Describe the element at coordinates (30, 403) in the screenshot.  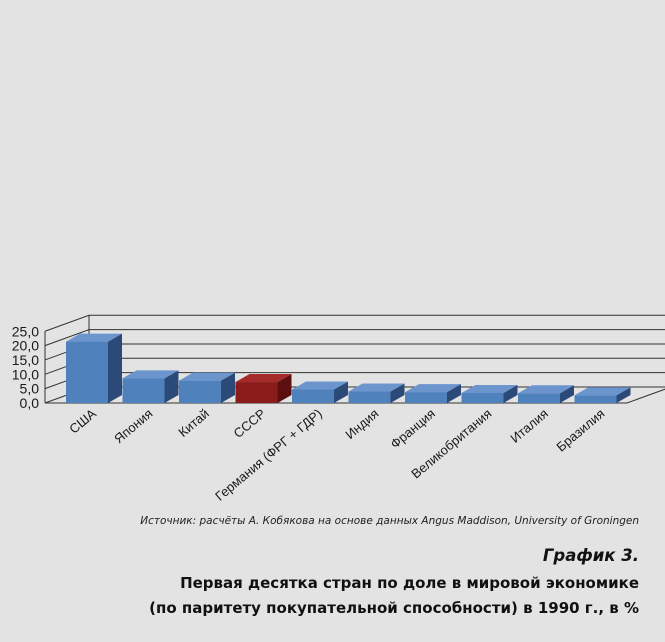
I see `y-tick-label: 0,0` at that location.